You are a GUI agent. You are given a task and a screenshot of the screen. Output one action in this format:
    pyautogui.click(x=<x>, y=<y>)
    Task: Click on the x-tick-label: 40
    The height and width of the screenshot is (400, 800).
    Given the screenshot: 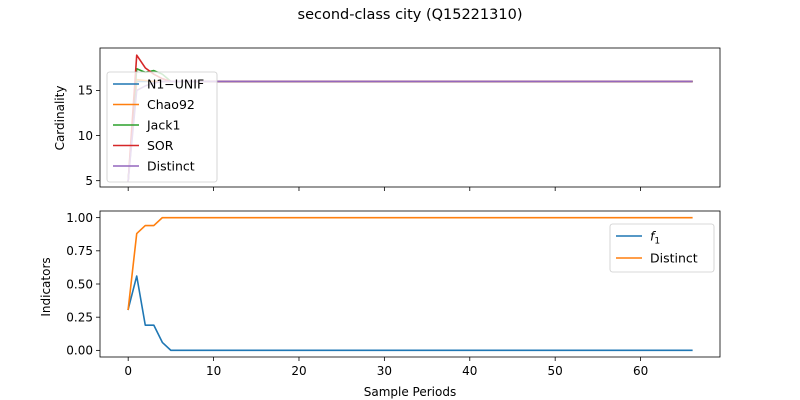 What is the action you would take?
    pyautogui.click(x=469, y=371)
    